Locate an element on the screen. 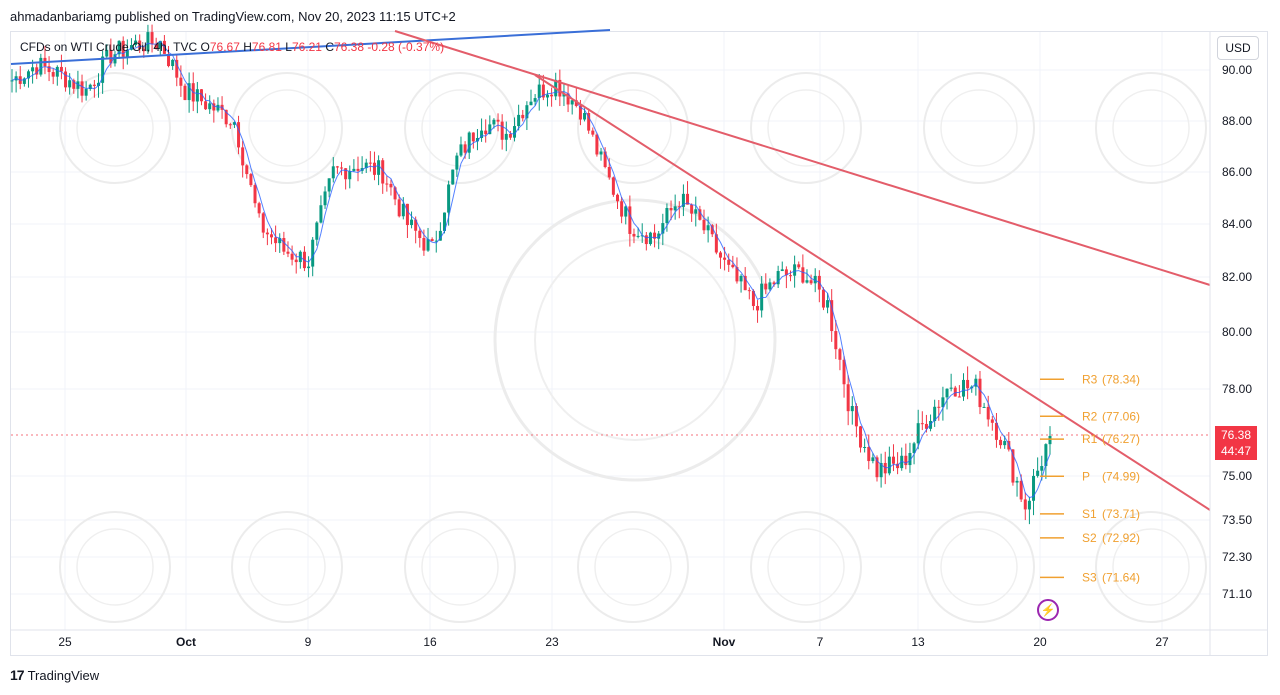  price-tick-label: 78.00 is located at coordinates (1237, 389).